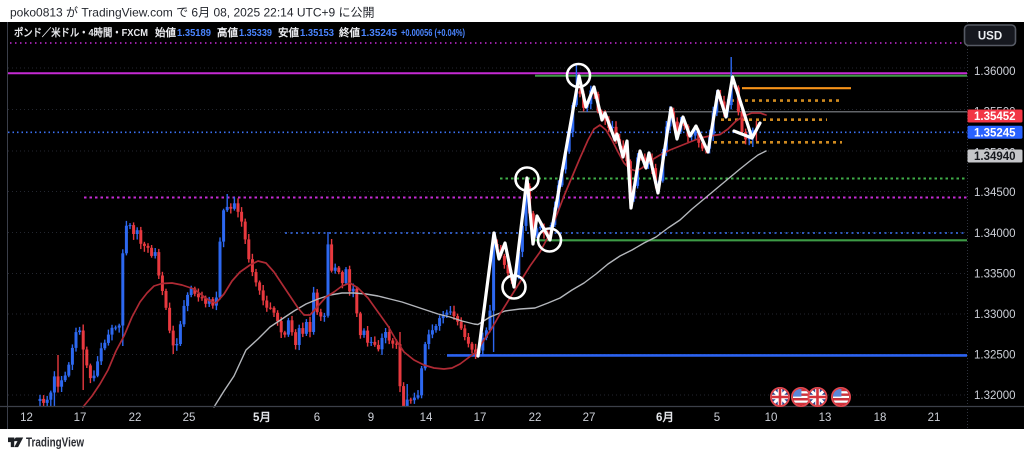 This screenshot has height=457, width=1024. Describe the element at coordinates (995, 72) in the screenshot. I see `svg-text: 1.36000` at that location.